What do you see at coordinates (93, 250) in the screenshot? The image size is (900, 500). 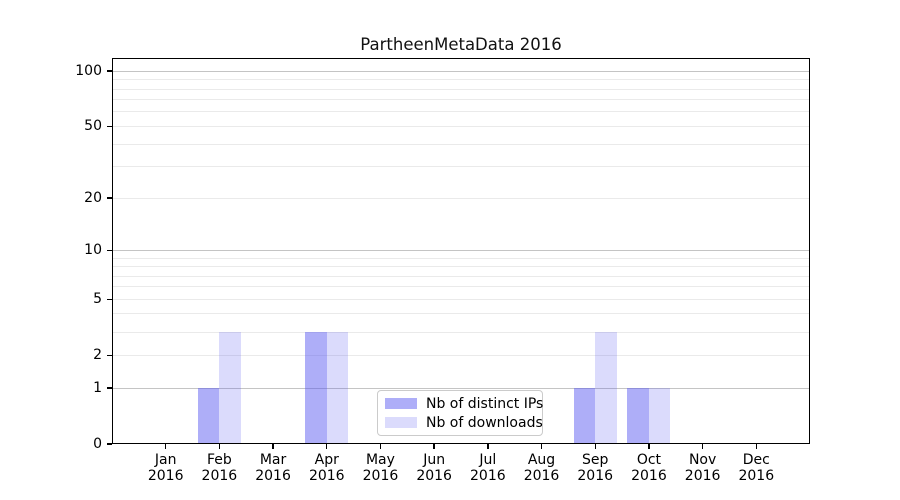 I see `y-tick-label: 10` at bounding box center [93, 250].